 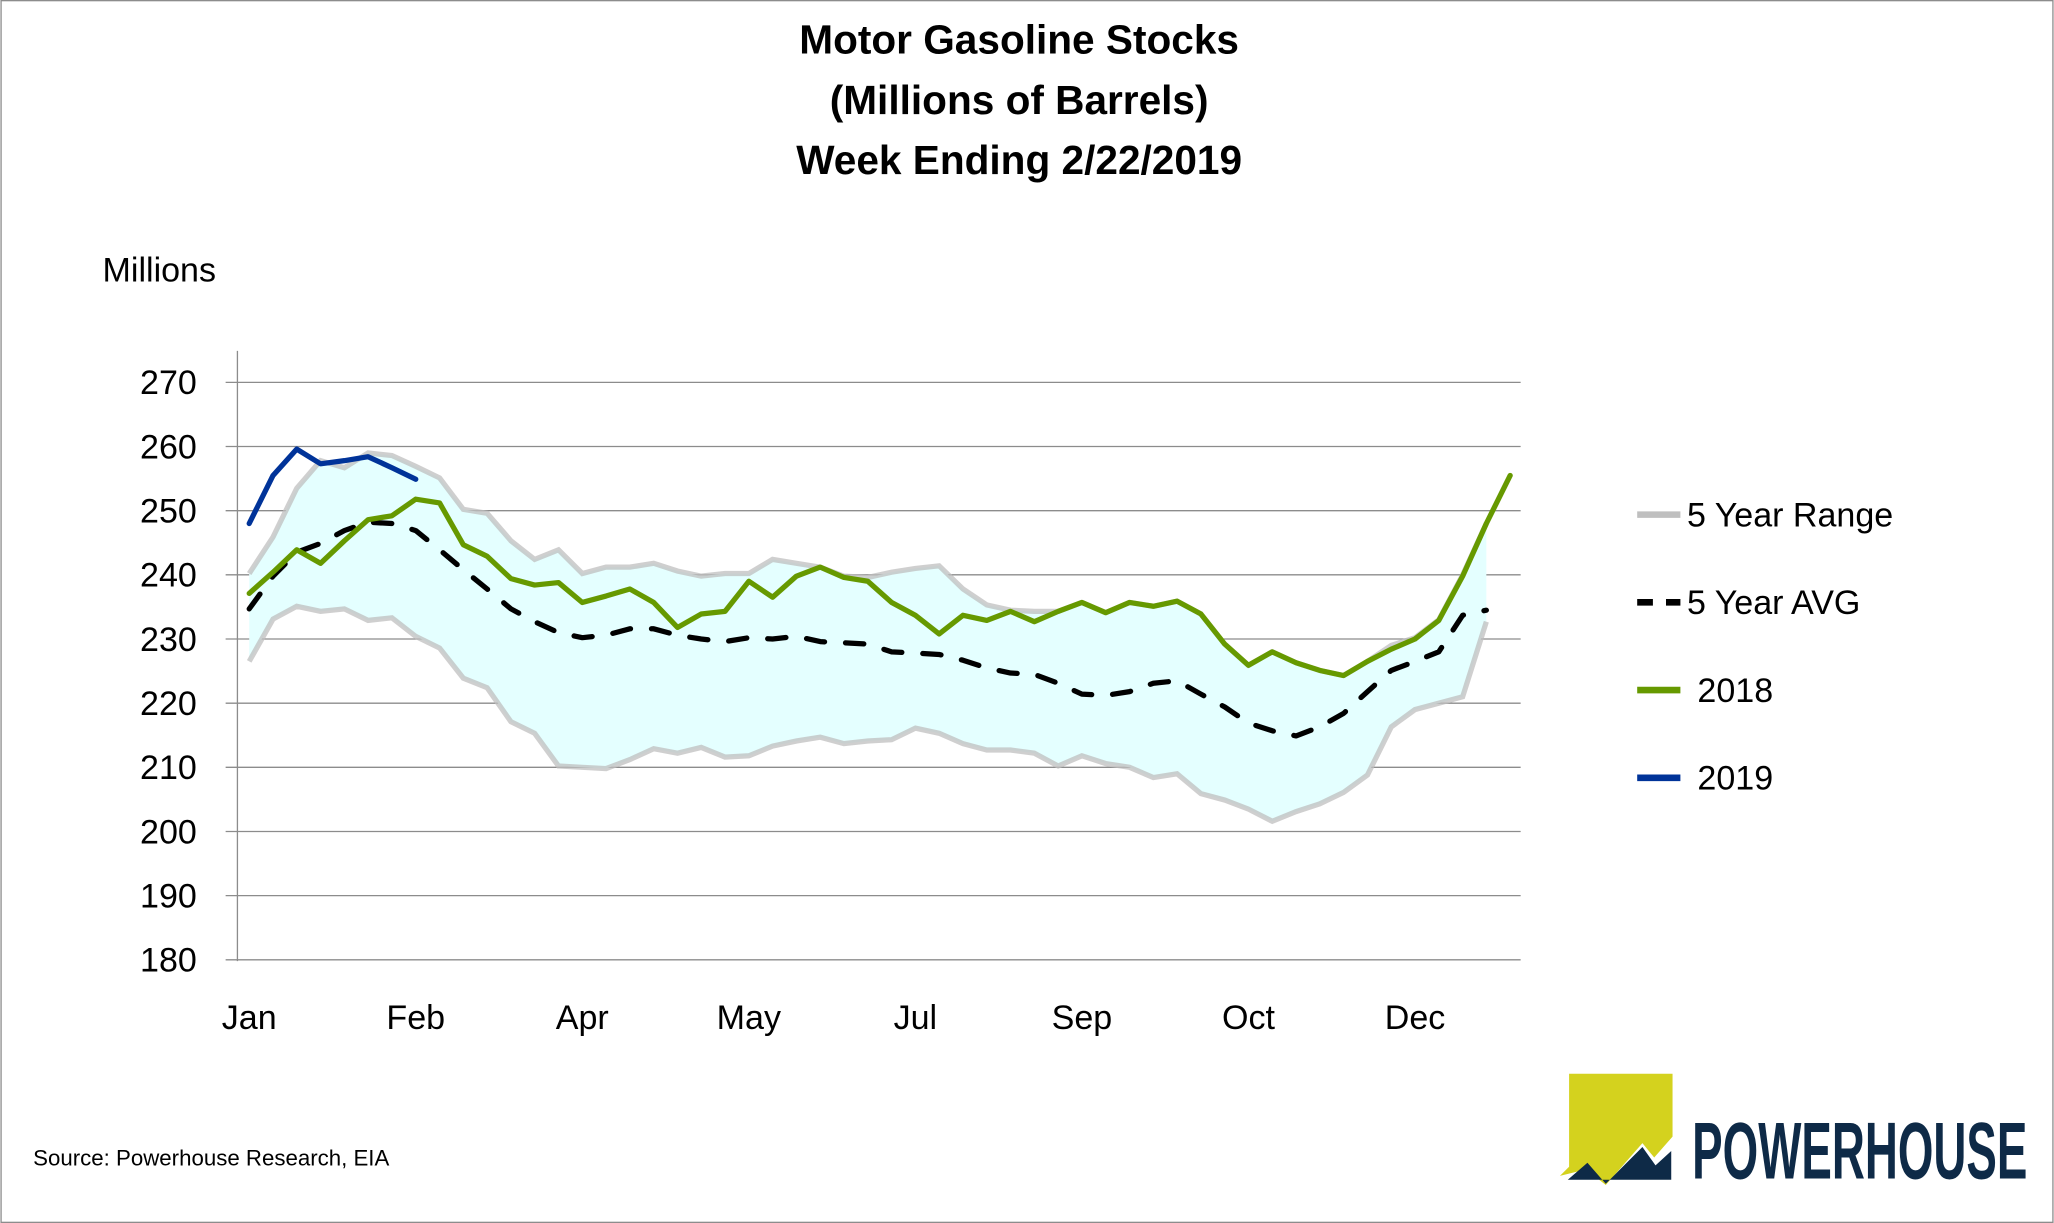 What do you see at coordinates (168, 671) in the screenshot?
I see `y-tick-labels: 270 260 250 240 230 220 210 200 190 180` at bounding box center [168, 671].